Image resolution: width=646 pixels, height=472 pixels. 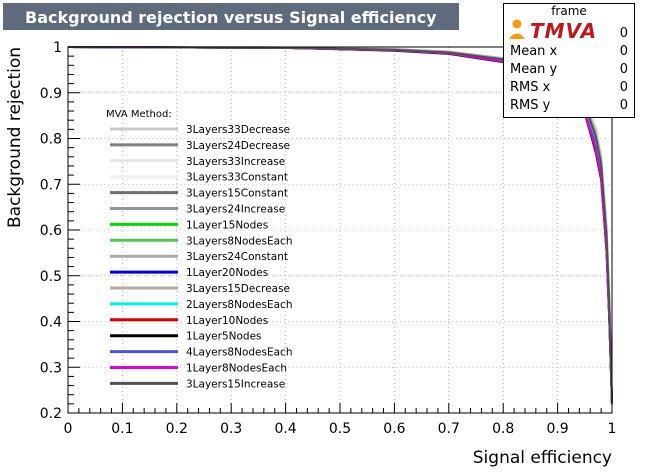 I want to click on legend-label: 1Layer20Nodes, so click(x=227, y=273).